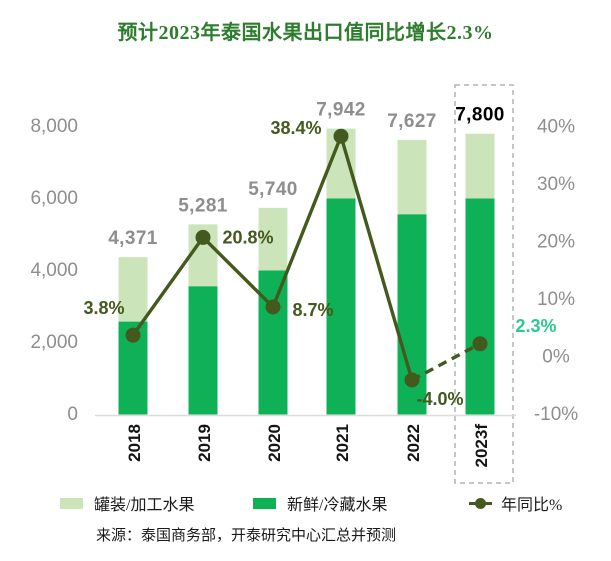 The width and height of the screenshot is (611, 561). What do you see at coordinates (133, 289) in the screenshot?
I see `bar-canned-2018` at bounding box center [133, 289].